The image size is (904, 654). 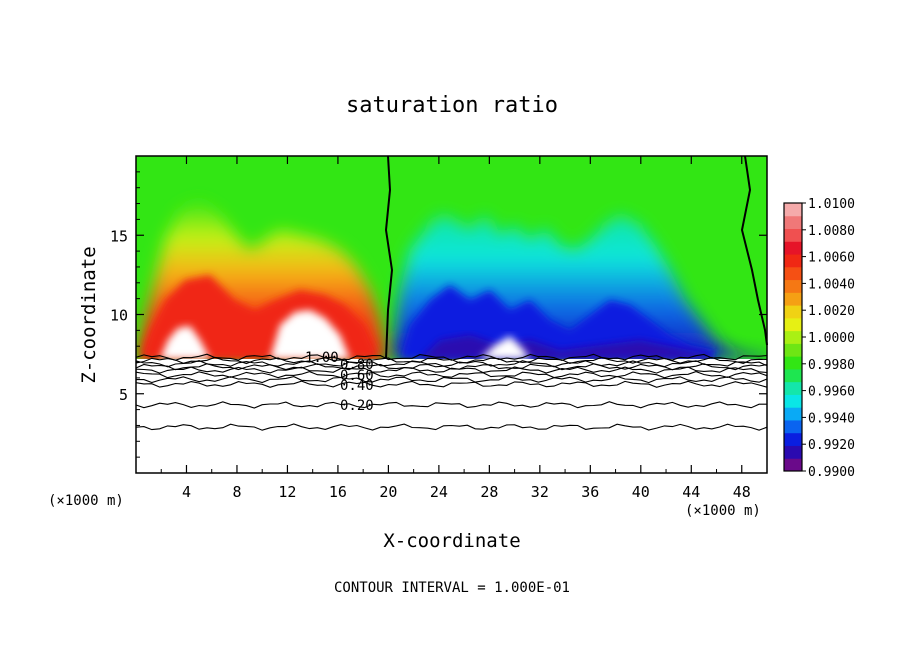 What do you see at coordinates (357, 406) in the screenshot?
I see `contour-label-0-20: 0.20` at bounding box center [357, 406].